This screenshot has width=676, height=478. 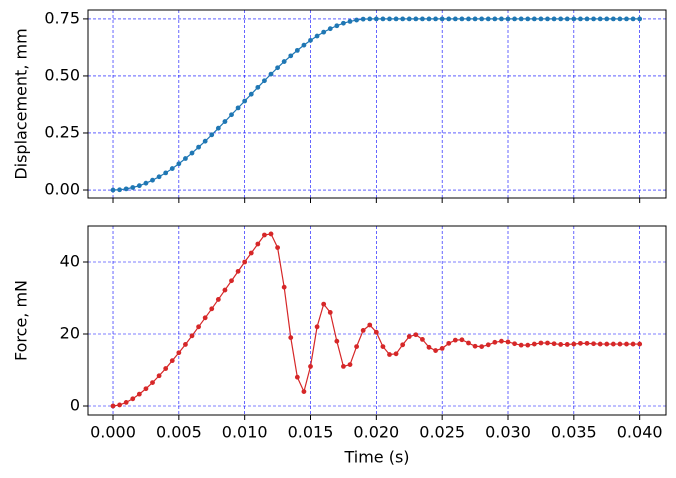 I want to click on x-tick-label: 0.025, so click(x=442, y=432).